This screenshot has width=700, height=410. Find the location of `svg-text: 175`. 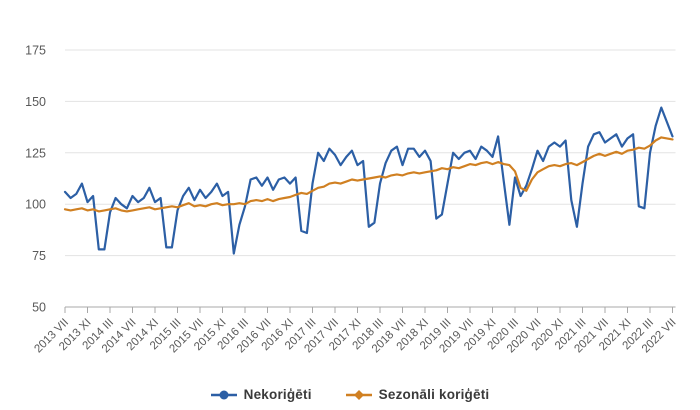

svg-text: 175 is located at coordinates (35, 51).